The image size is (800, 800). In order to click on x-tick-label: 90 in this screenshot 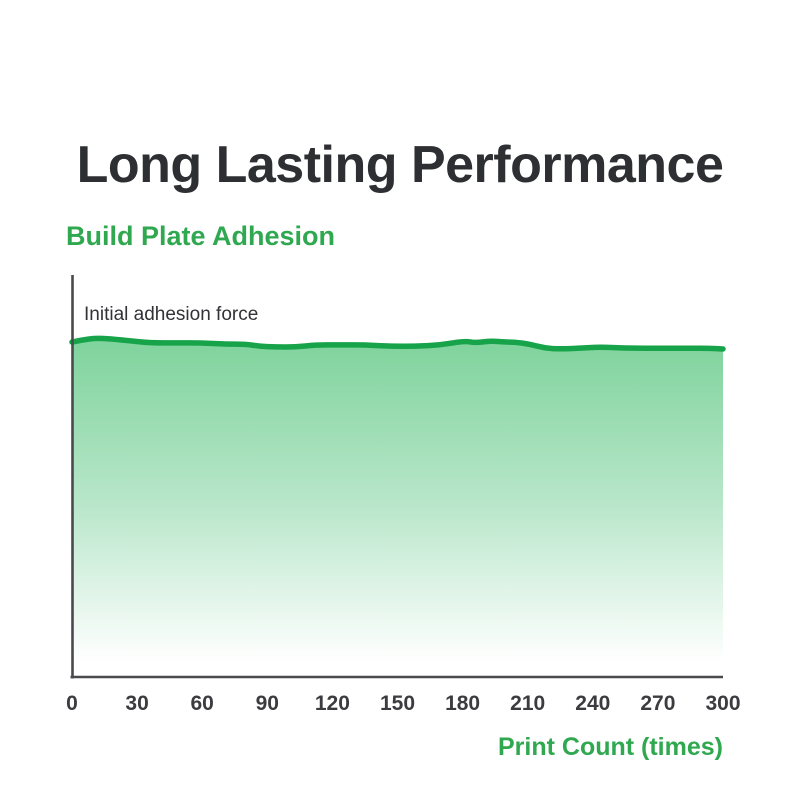, I will do `click(267, 703)`.